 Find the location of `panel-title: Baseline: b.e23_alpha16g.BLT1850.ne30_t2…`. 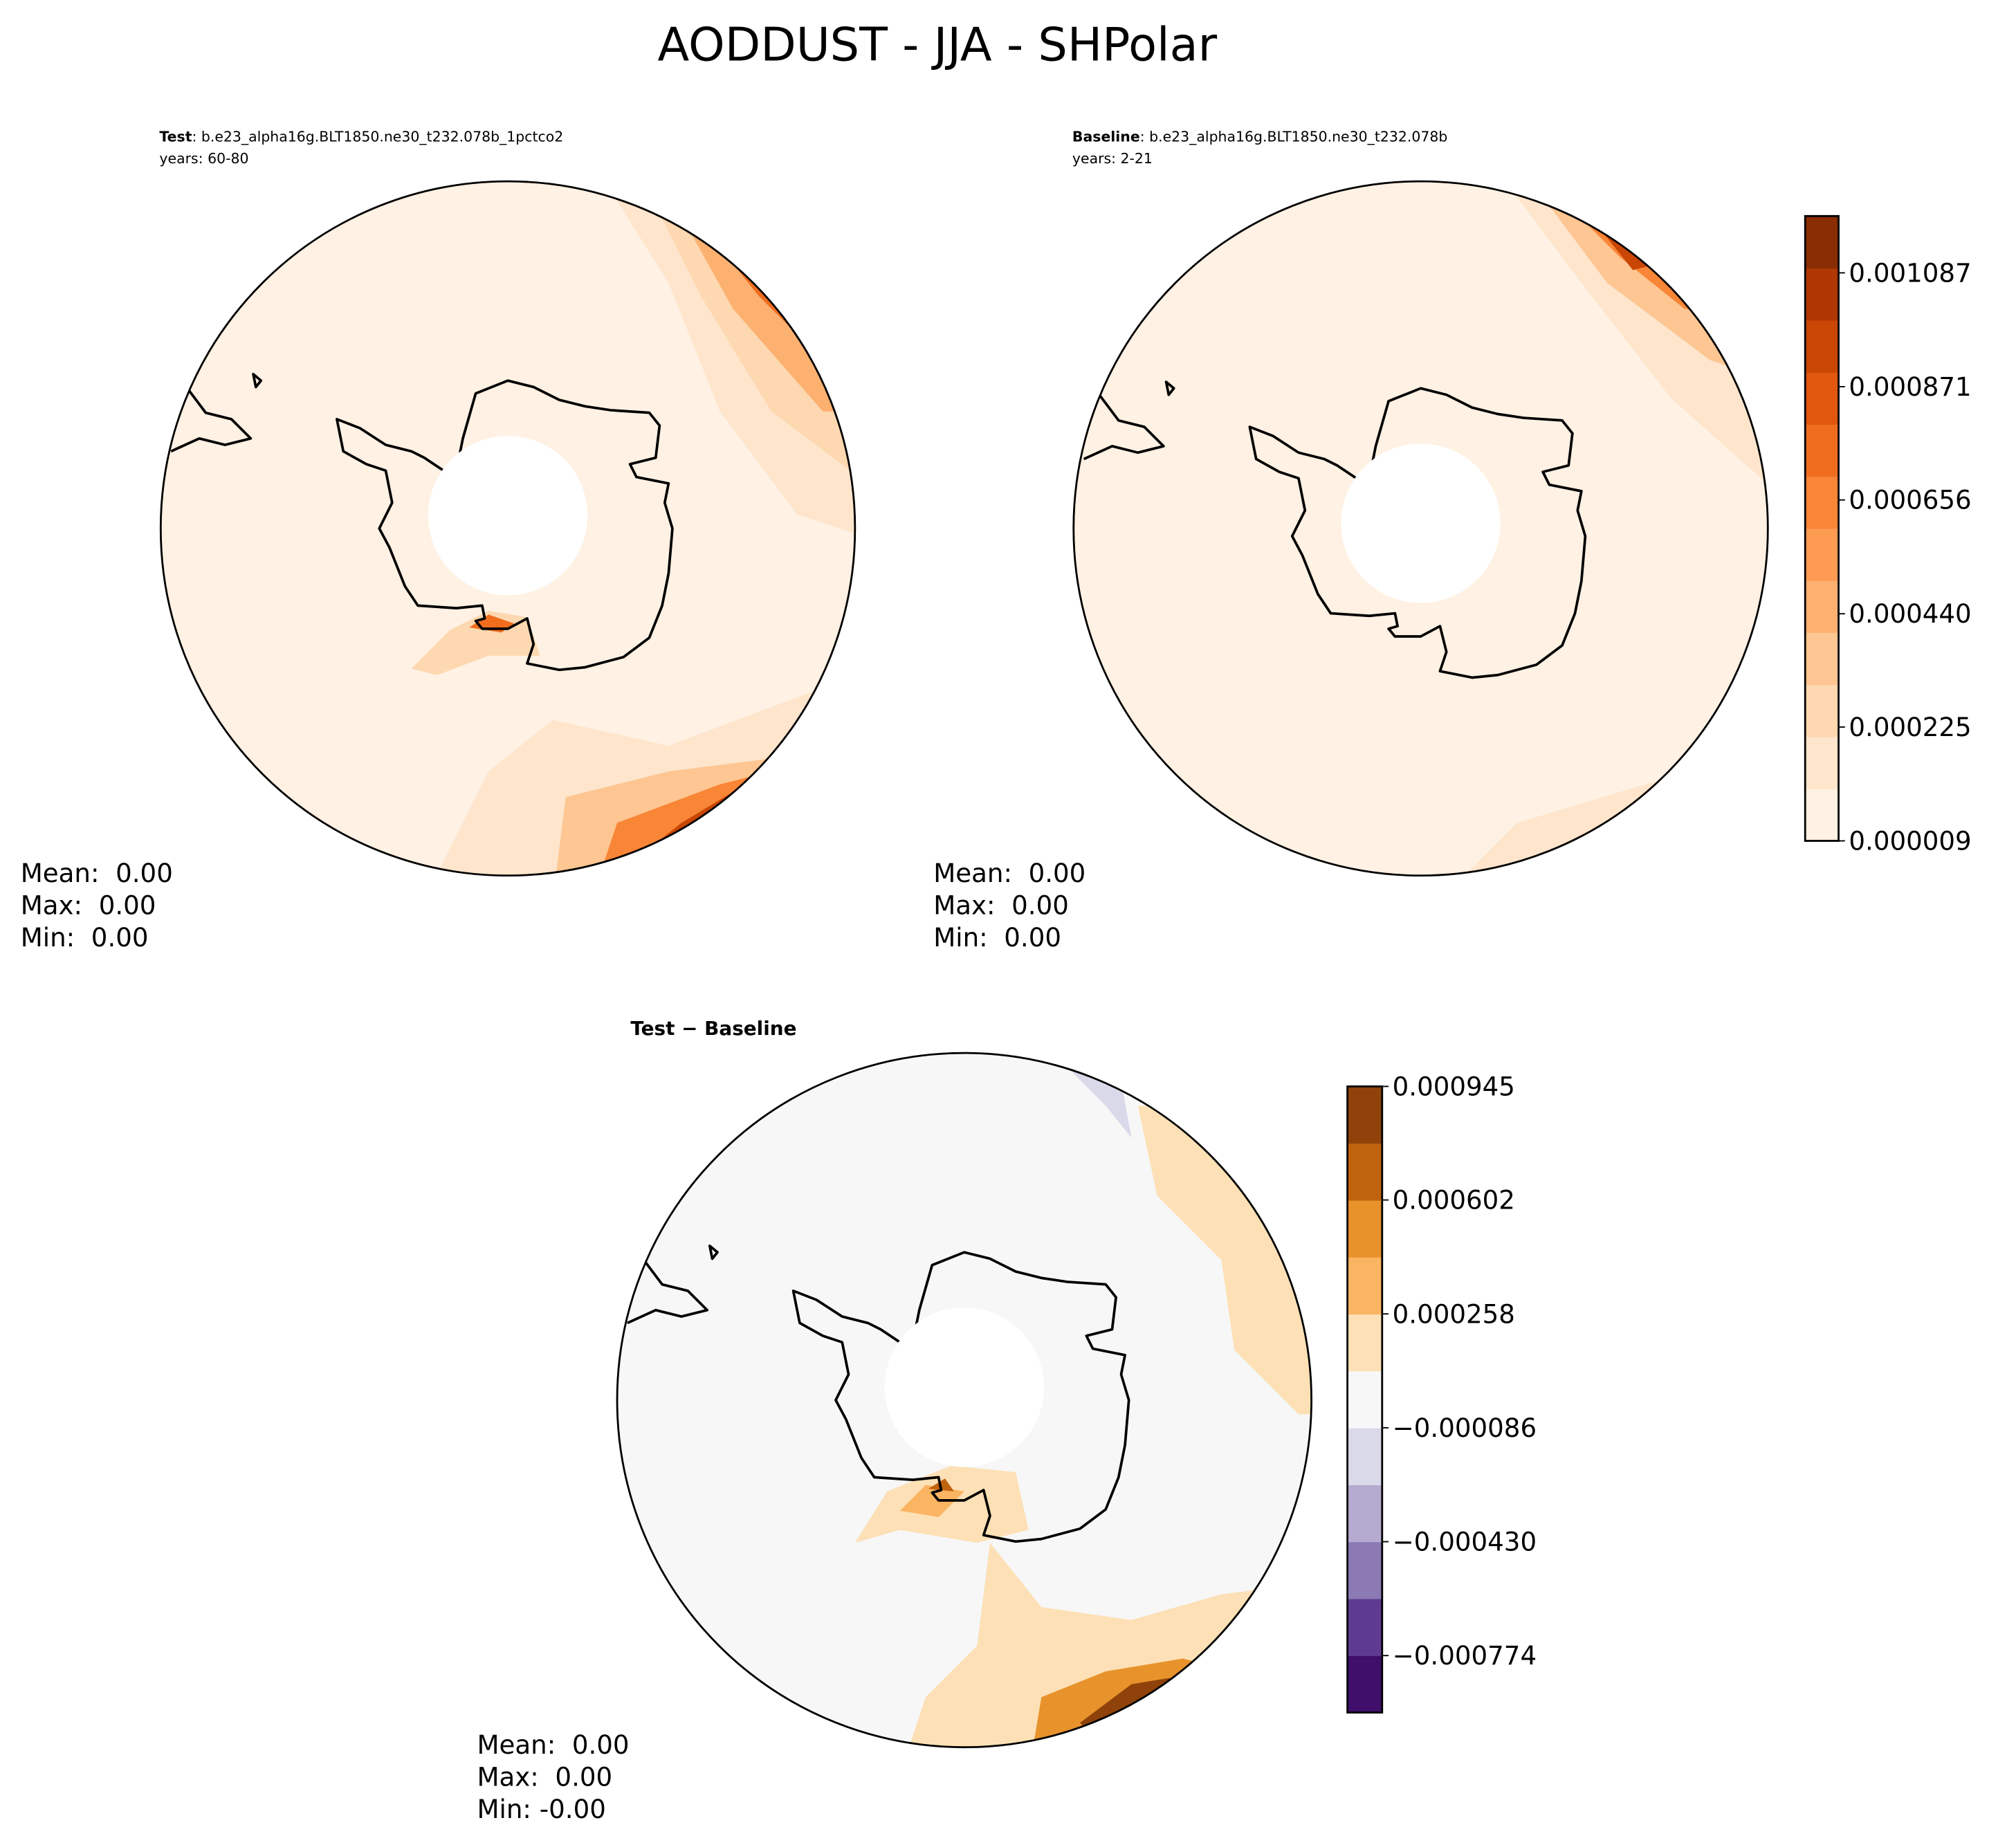

panel-title: Baseline: b.e23_alpha16g.BLT1850.ne30_t2… is located at coordinates (1259, 137).